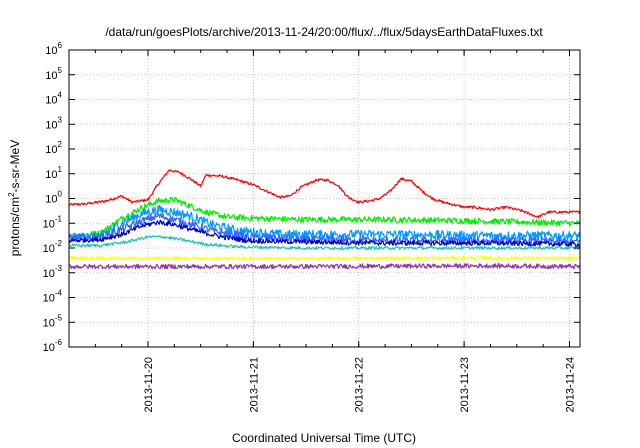 The width and height of the screenshot is (640, 448). What do you see at coordinates (324, 438) in the screenshot?
I see `x-axis-label: Coordinated Universal Time (UTC)` at bounding box center [324, 438].